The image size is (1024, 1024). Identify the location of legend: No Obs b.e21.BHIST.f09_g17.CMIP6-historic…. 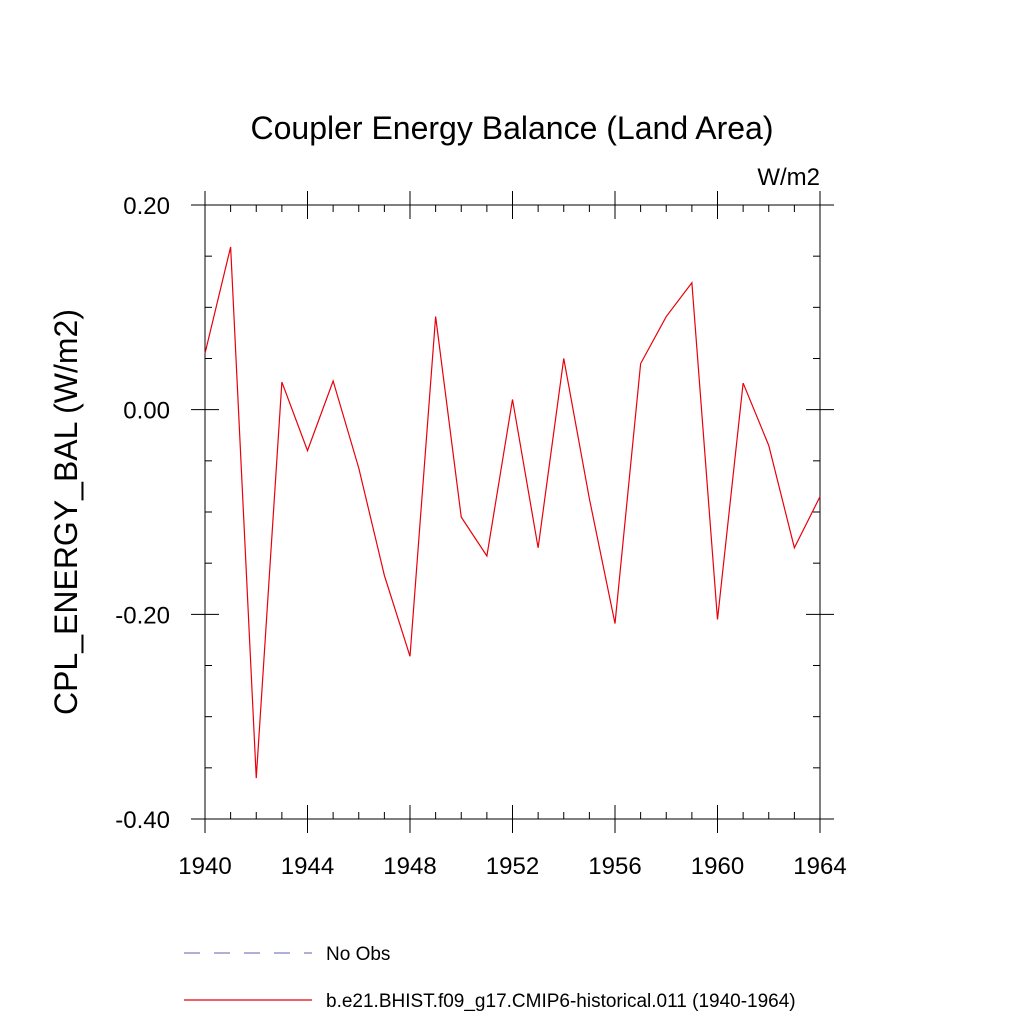
(490, 978).